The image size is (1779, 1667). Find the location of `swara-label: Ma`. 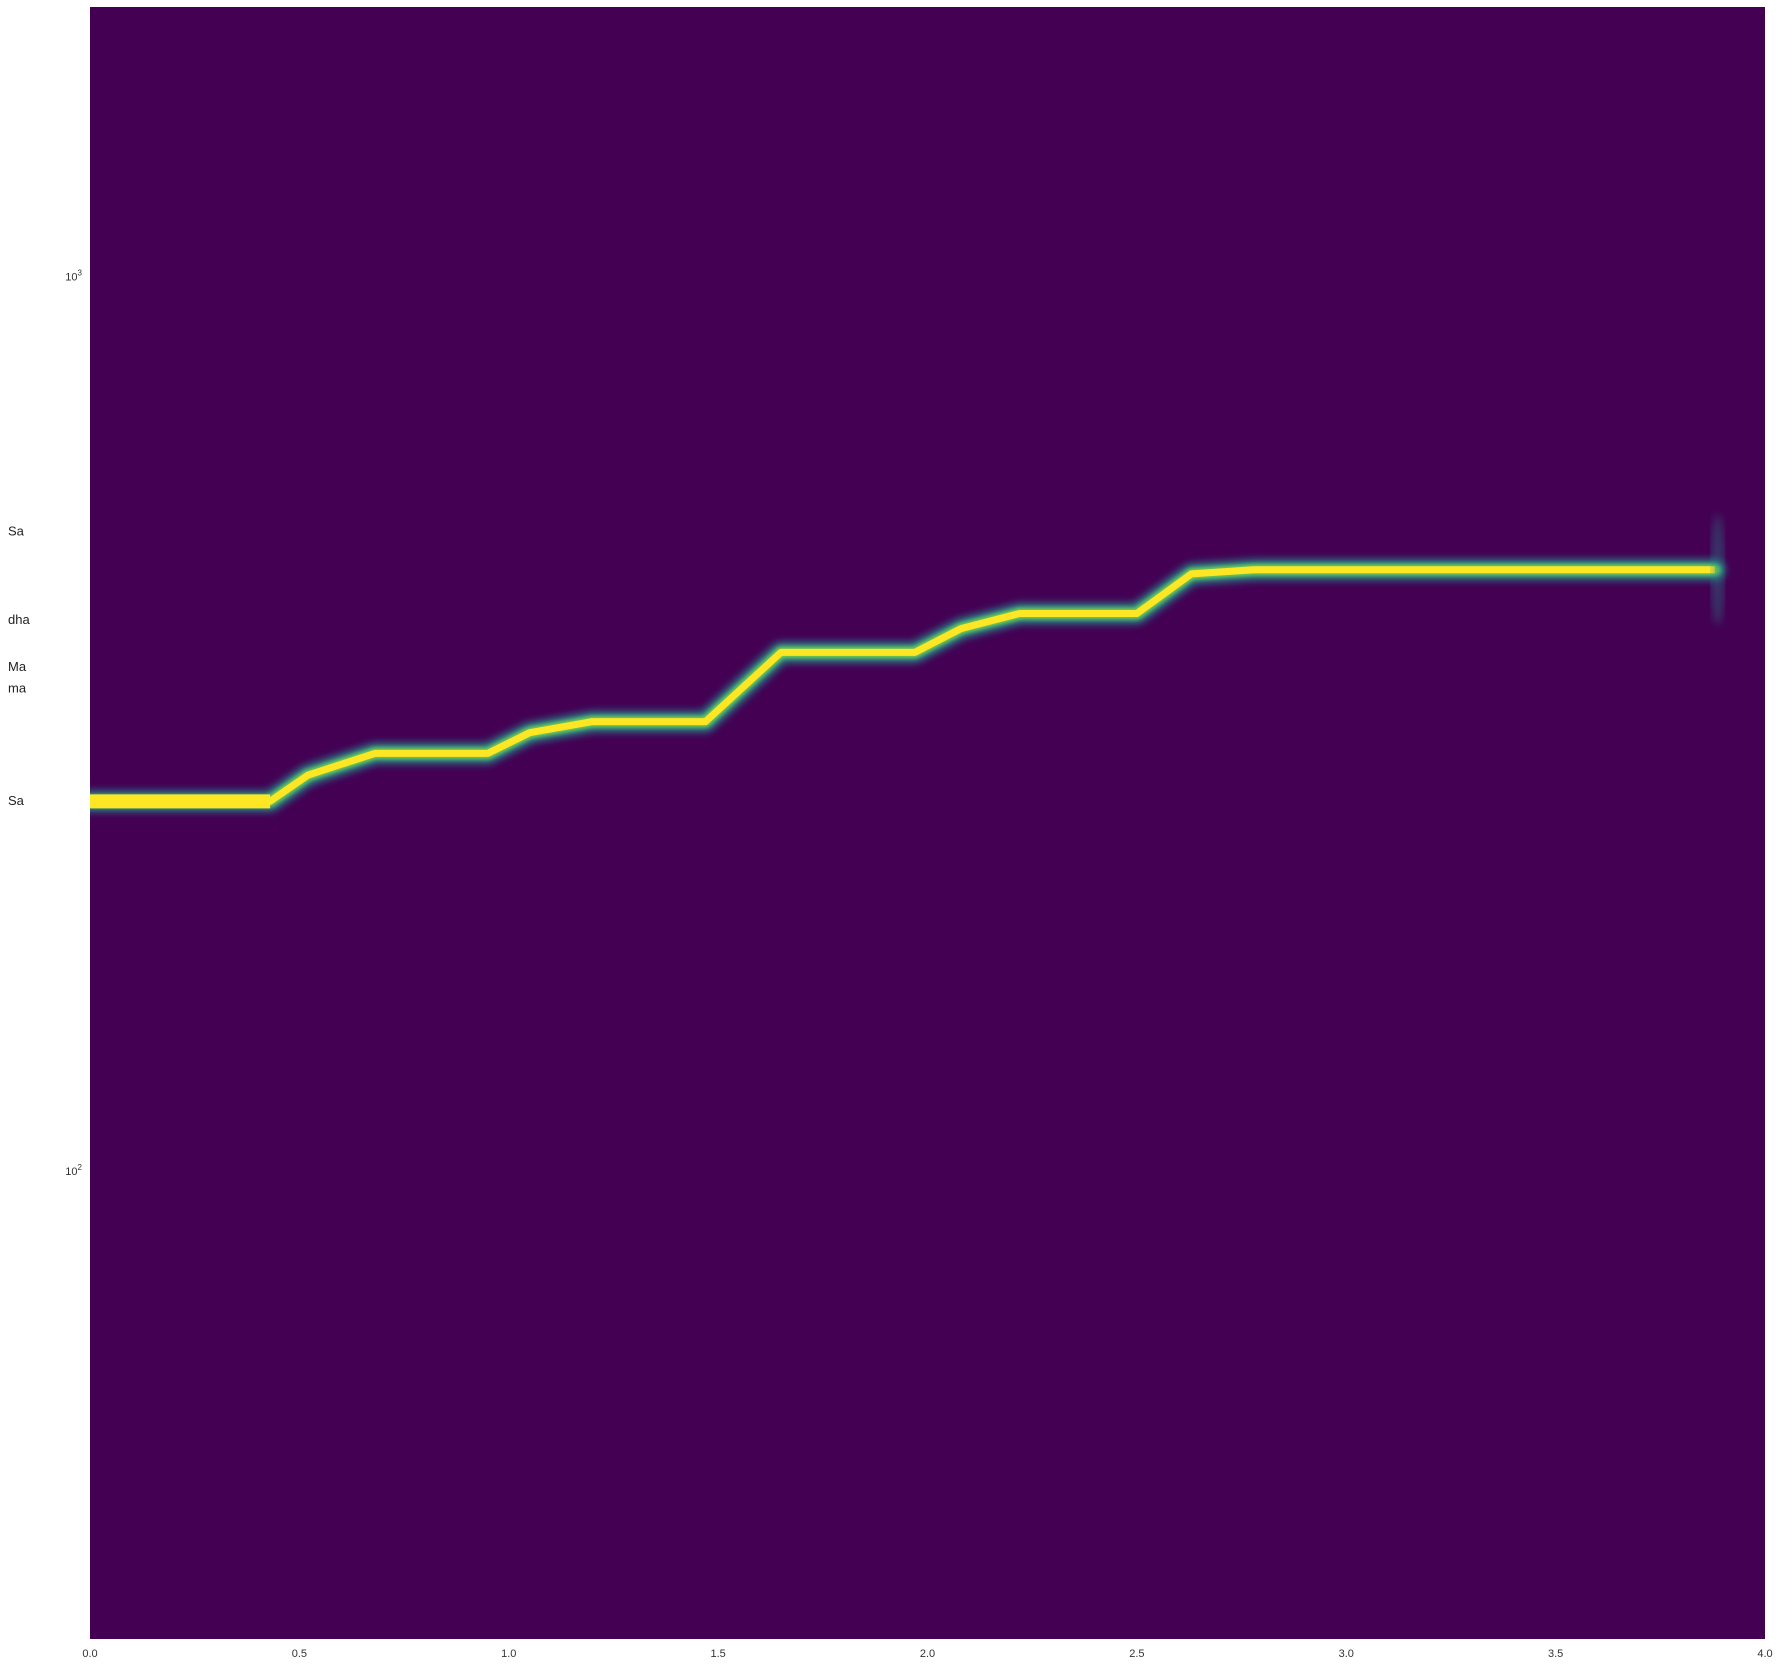

swara-label: Ma is located at coordinates (17, 666).